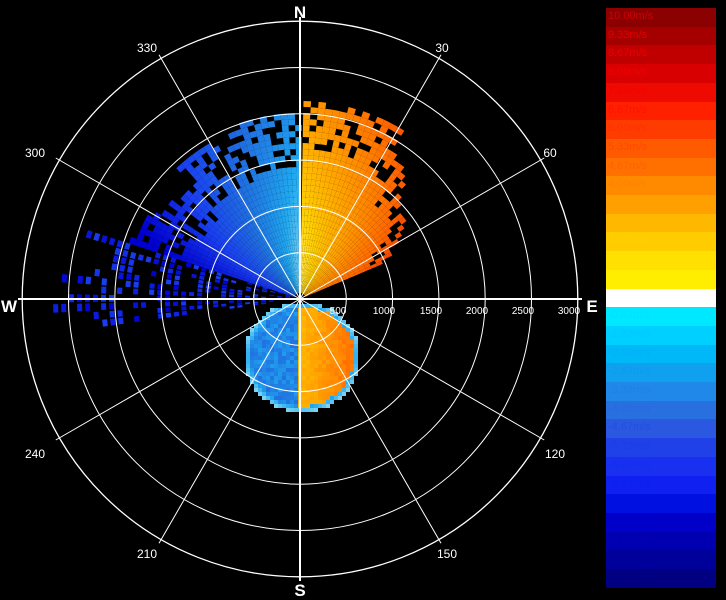 This screenshot has width=726, height=600. I want to click on colorbar-label: -0.67m/s, so click(629, 315).